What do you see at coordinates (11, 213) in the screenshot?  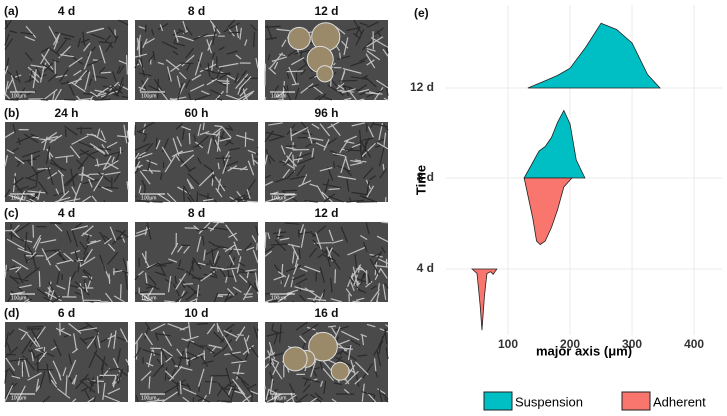 I see `panel-label: (c)` at bounding box center [11, 213].